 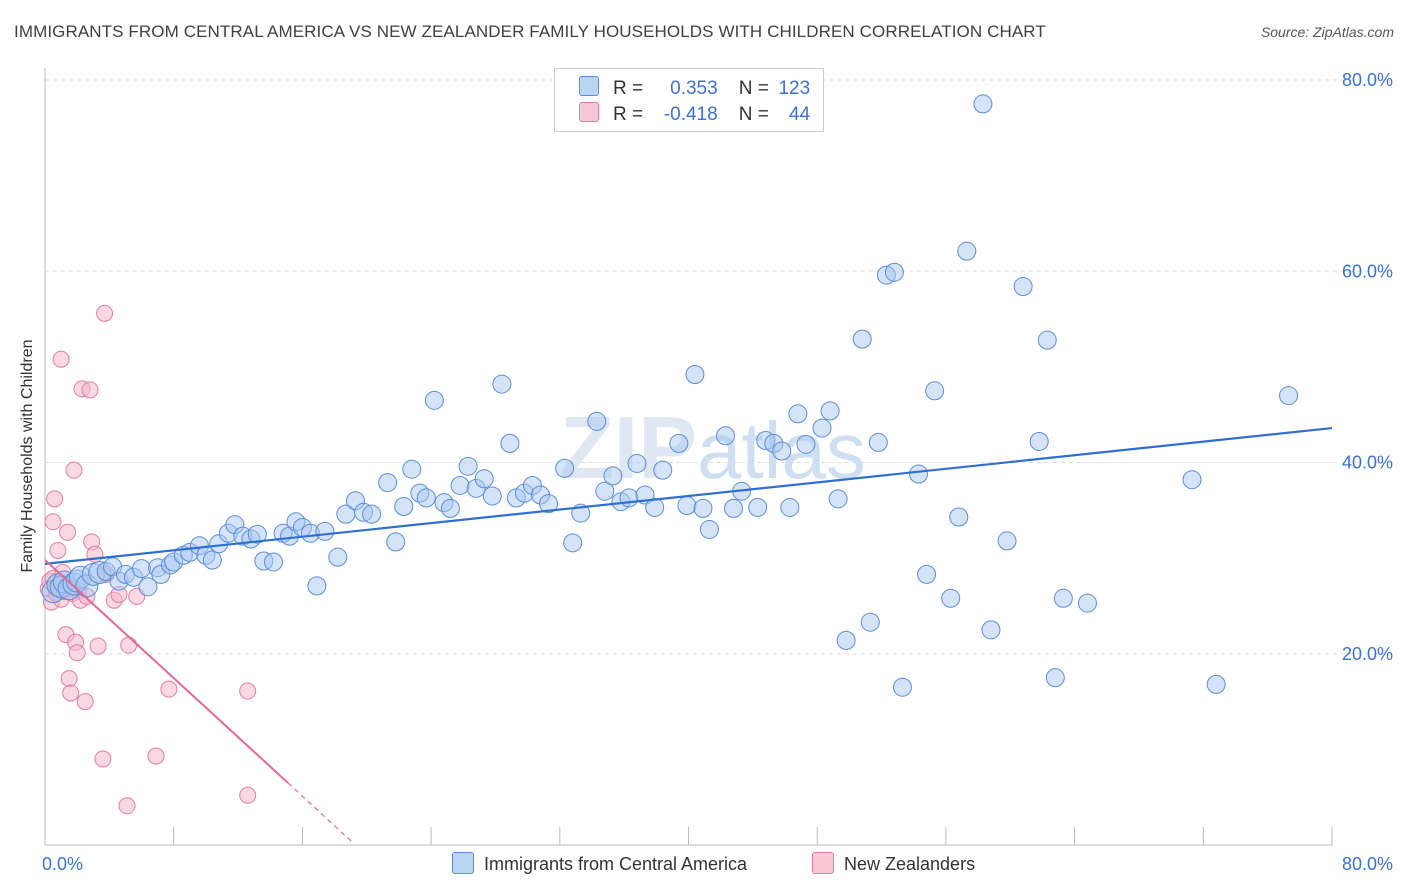 I want to click on legend-row-new-zealanders: R = -0.418 N = 44, so click(x=694, y=114).